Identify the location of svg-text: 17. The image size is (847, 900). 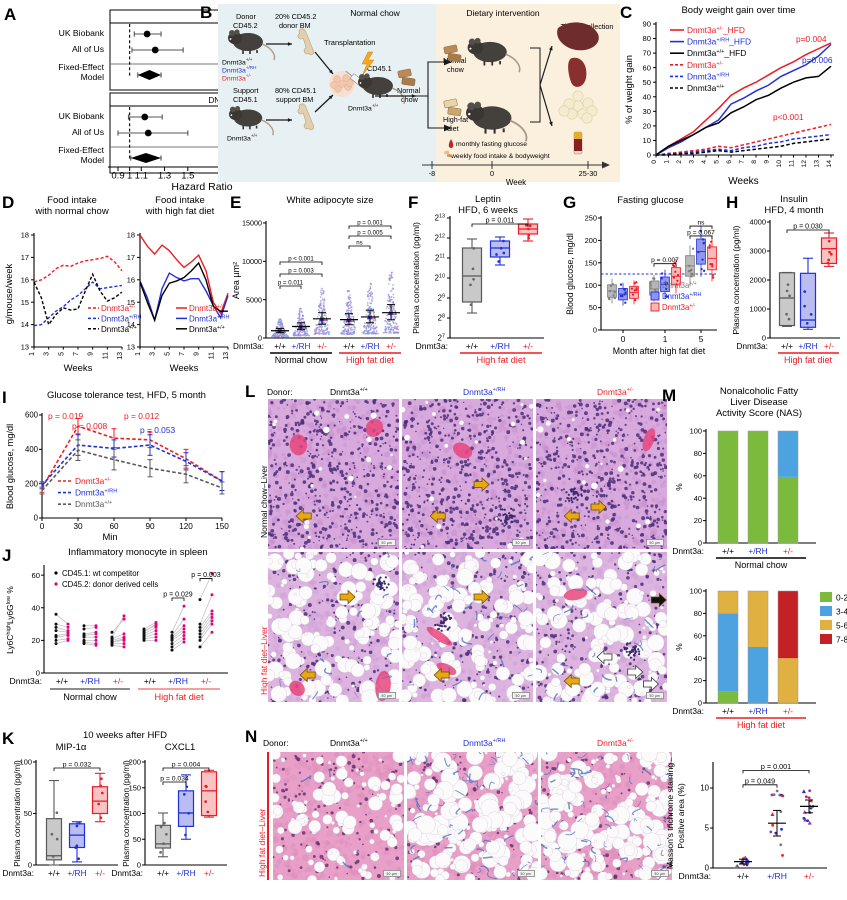
(131, 257).